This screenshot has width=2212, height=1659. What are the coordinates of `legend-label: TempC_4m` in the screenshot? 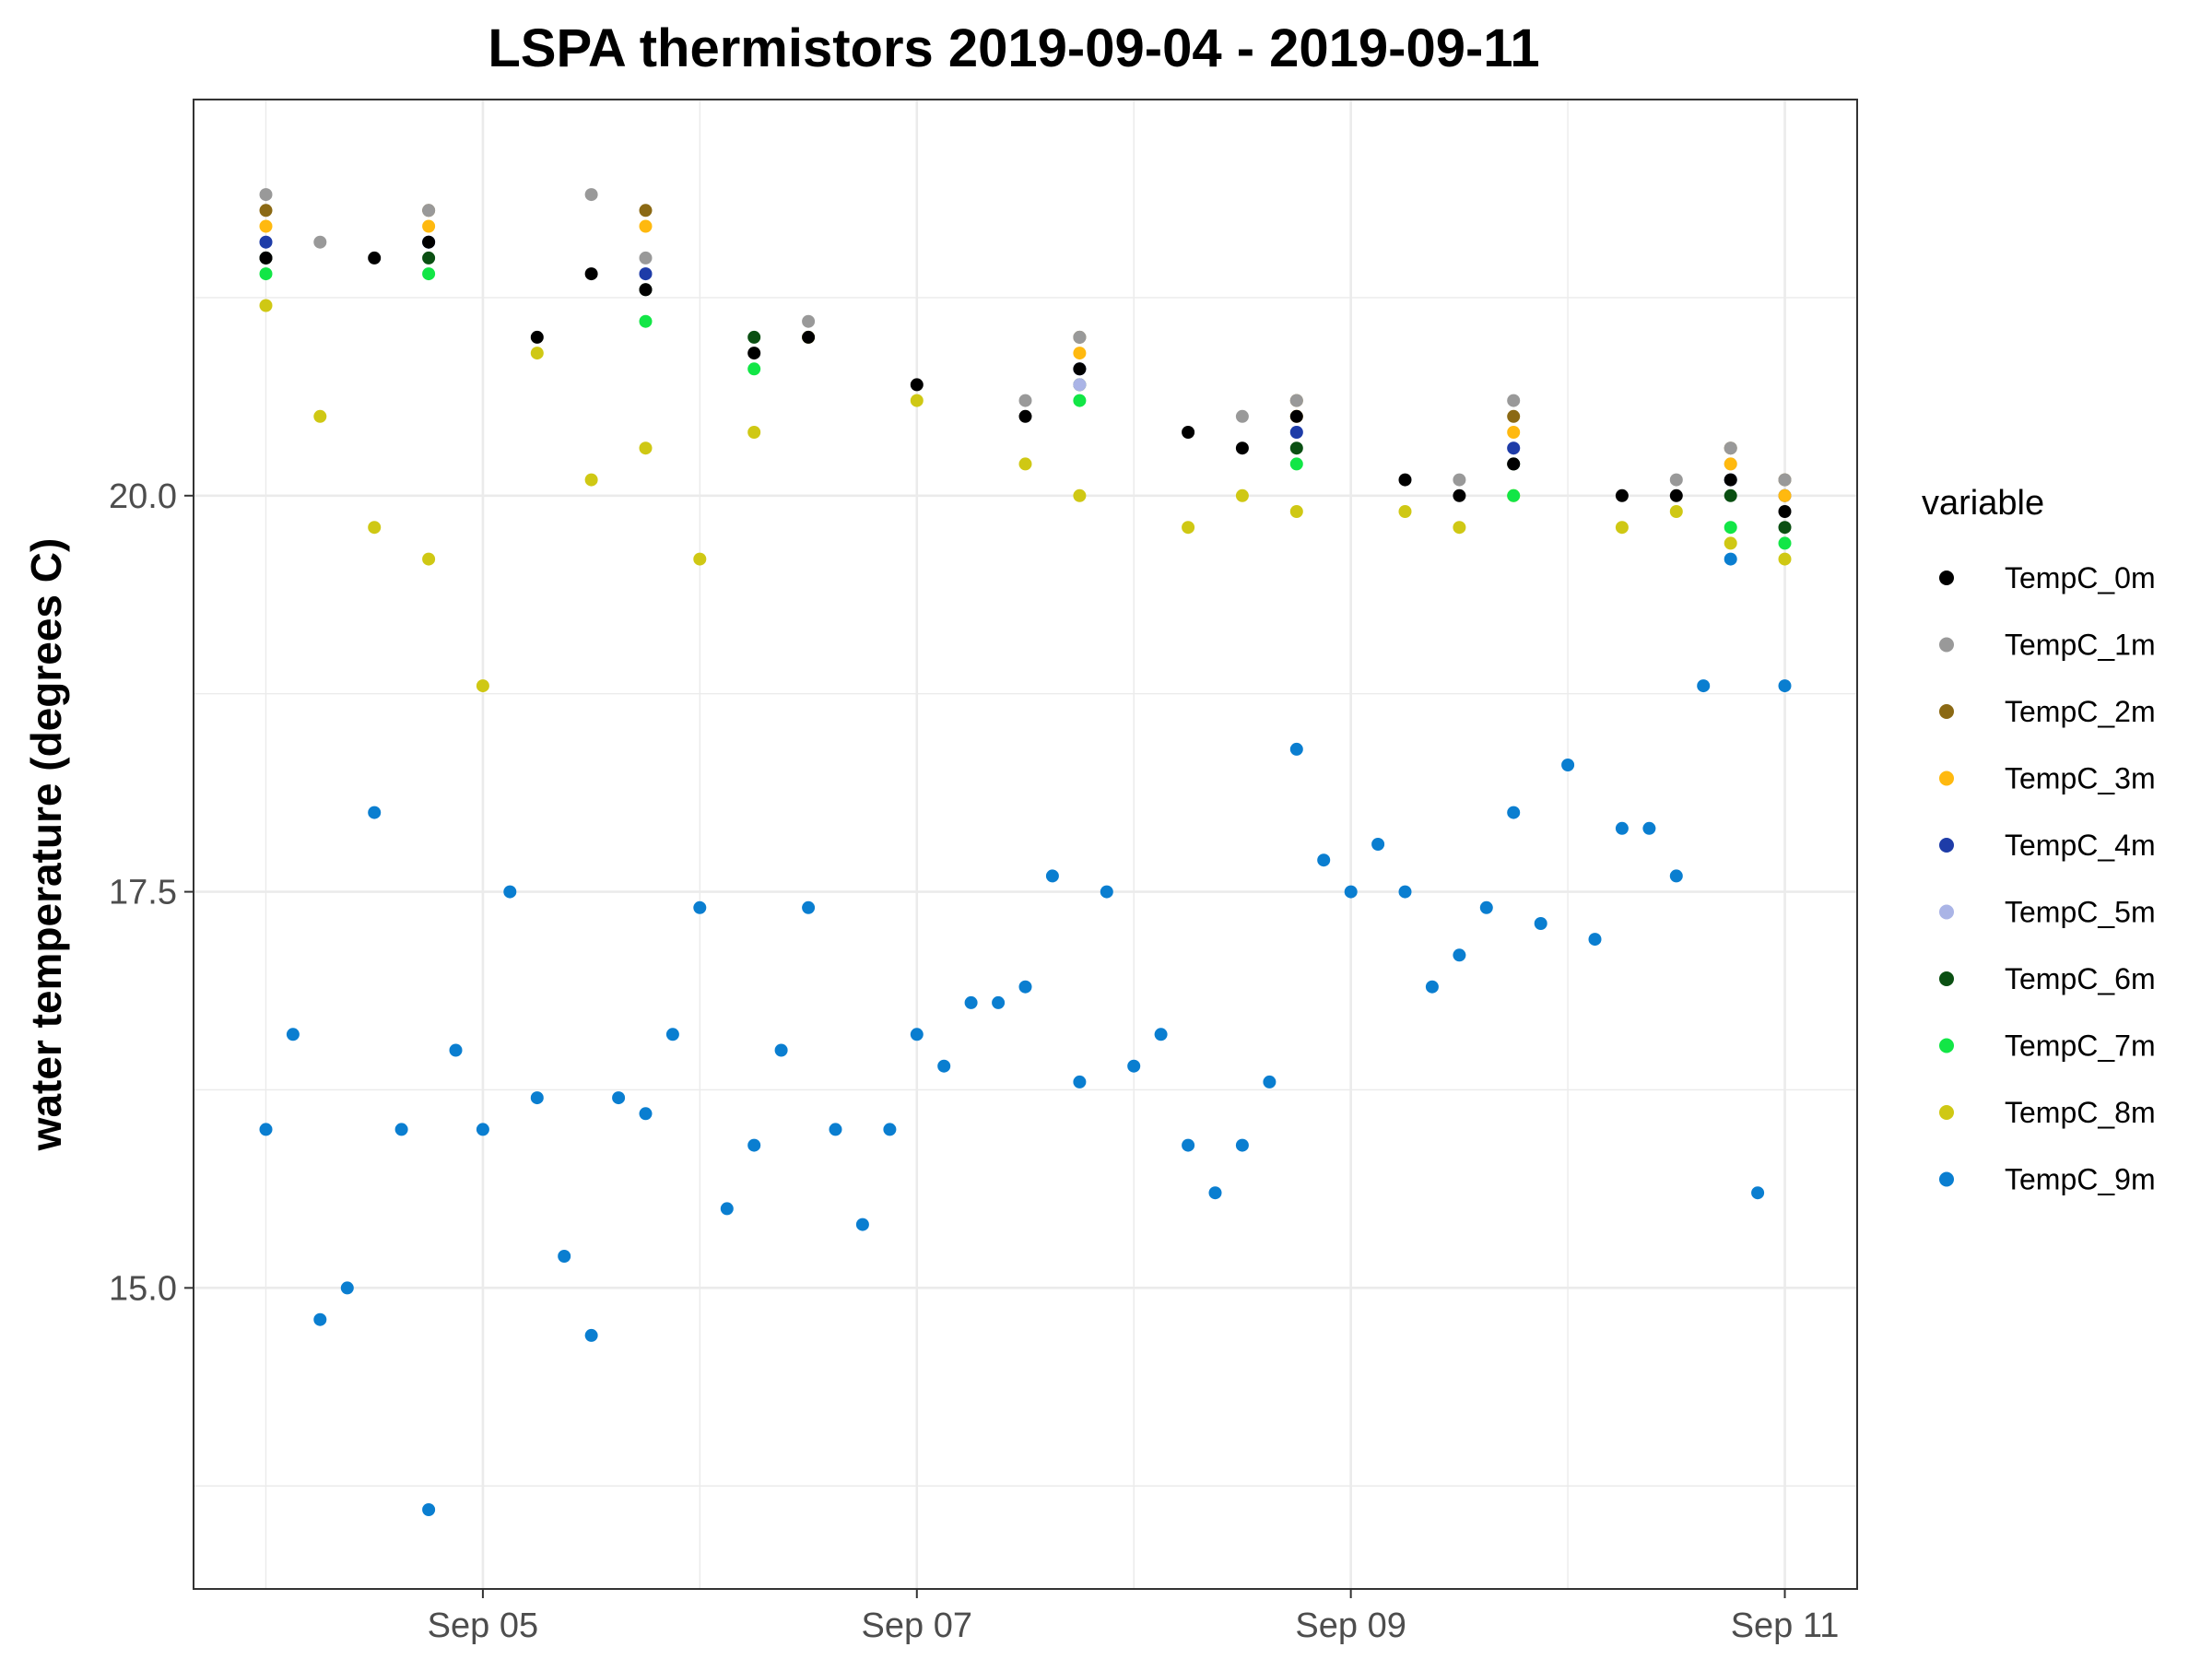 It's located at (2080, 845).